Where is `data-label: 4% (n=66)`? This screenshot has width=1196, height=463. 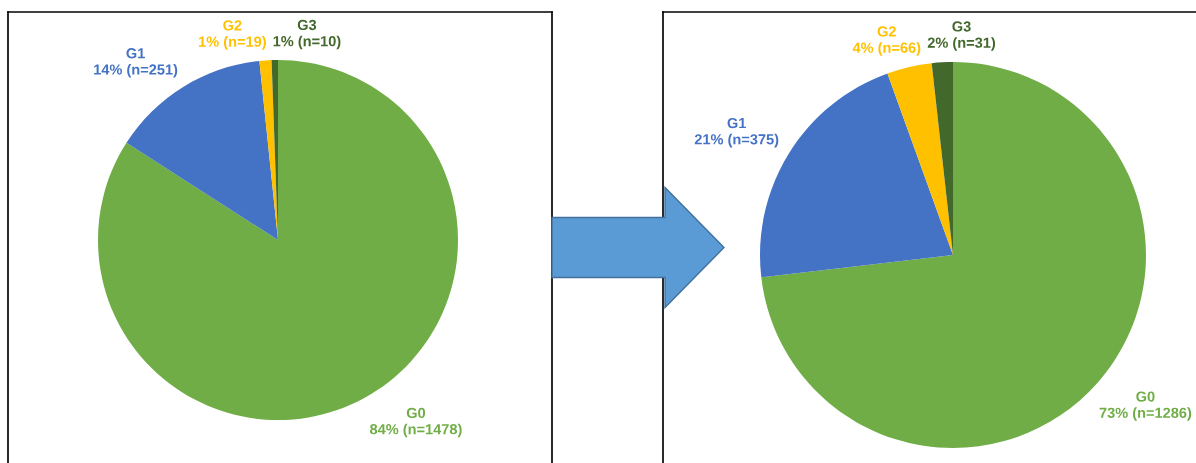
data-label: 4% (n=66) is located at coordinates (886, 49).